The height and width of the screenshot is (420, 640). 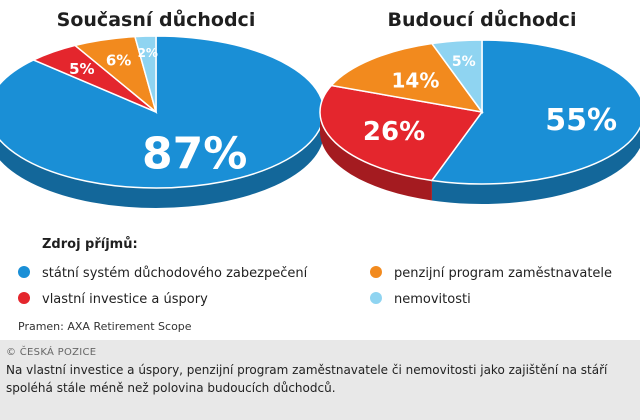 What do you see at coordinates (51, 352) in the screenshot?
I see `photo-credit: © ČESKÁ POZICE` at bounding box center [51, 352].